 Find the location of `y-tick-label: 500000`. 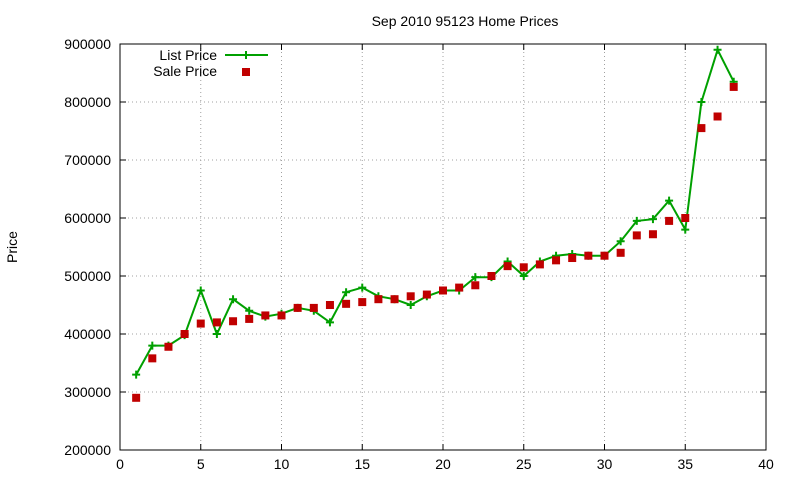

y-tick-label: 500000 is located at coordinates (87, 276).